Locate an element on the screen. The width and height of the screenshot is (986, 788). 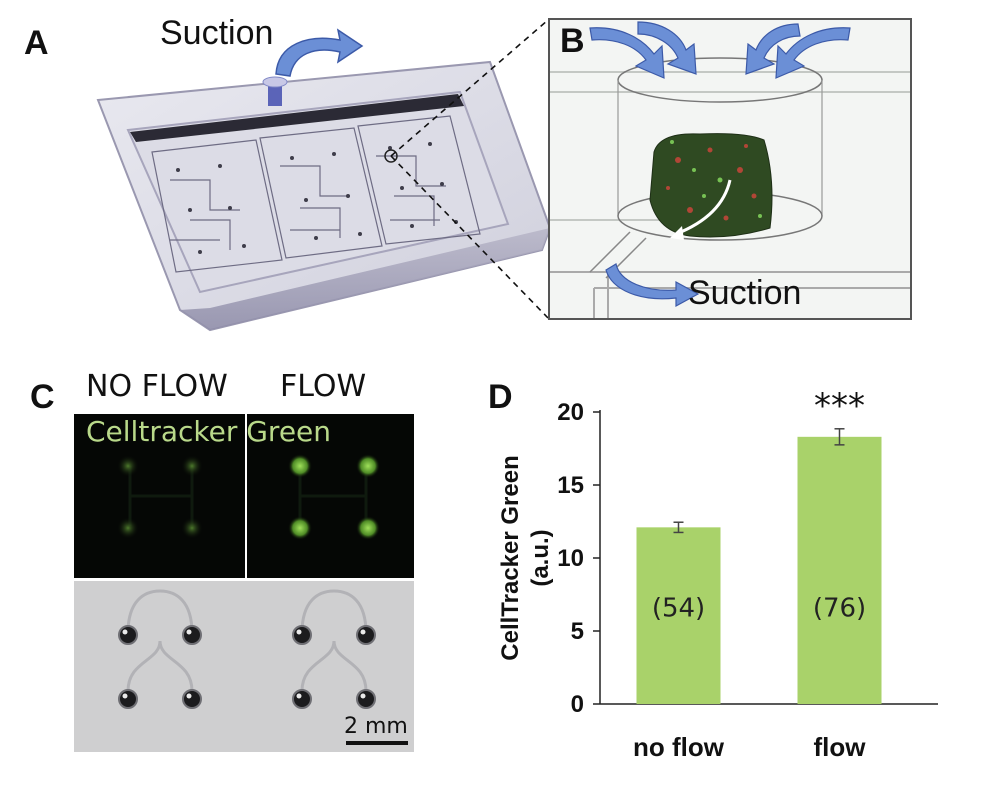
scale-bar is located at coordinates (377, 743).